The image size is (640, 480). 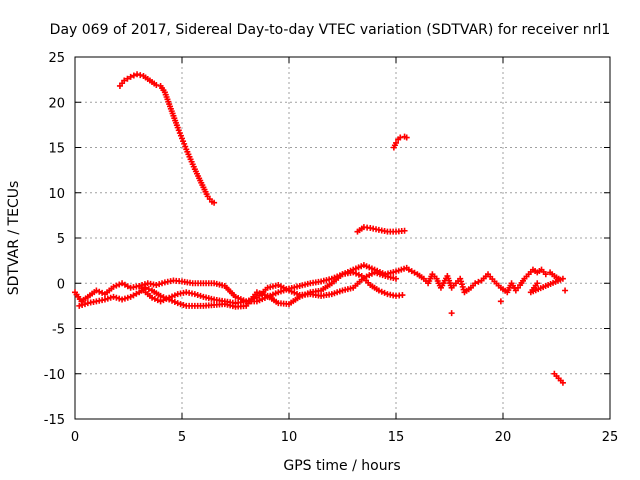 I want to click on y-tick-label: -5, so click(x=58, y=330).